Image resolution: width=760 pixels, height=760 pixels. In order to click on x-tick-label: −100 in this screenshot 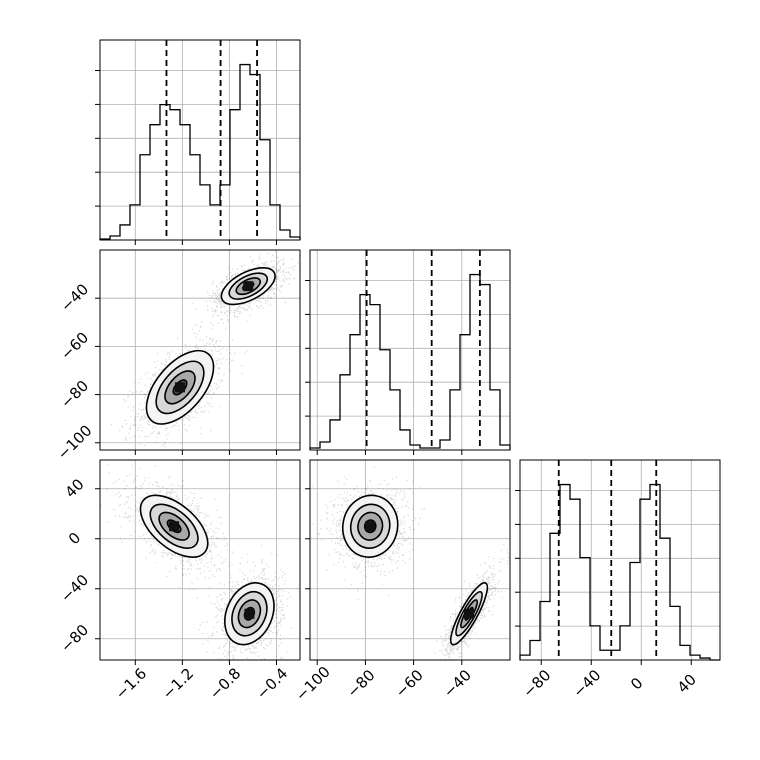, I will do `click(313, 684)`.